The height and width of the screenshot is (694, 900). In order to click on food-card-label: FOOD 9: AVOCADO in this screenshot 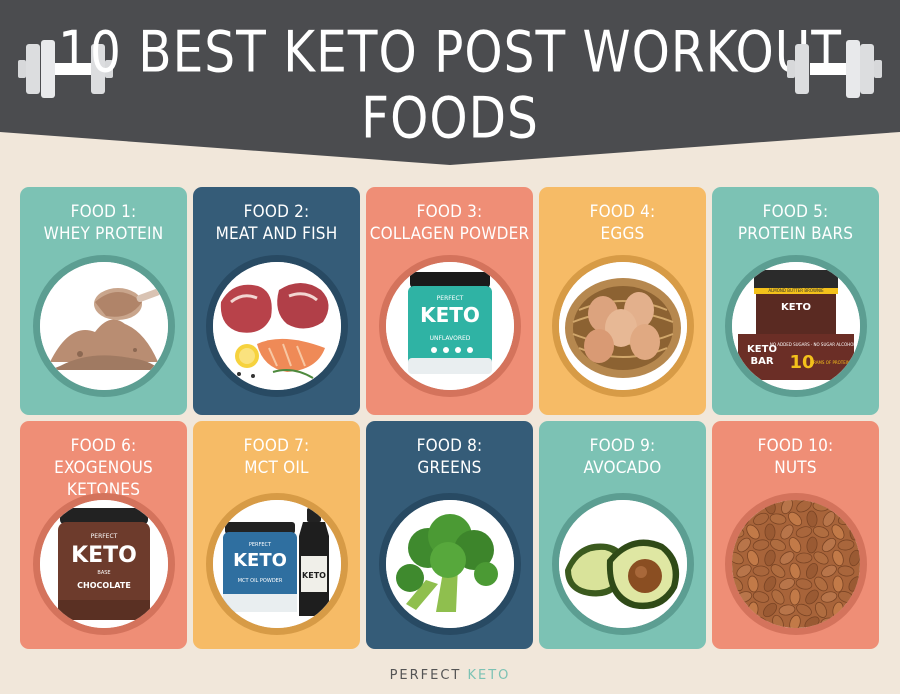, I will do `click(622, 457)`.